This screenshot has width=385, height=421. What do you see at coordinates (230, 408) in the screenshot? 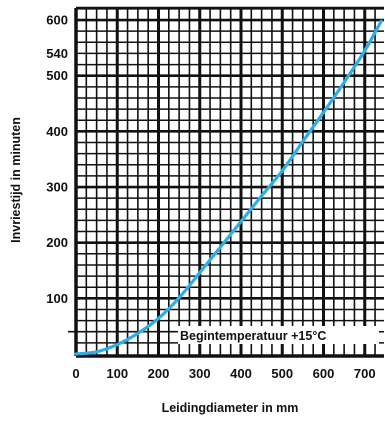
I see `x-axis-label: Leidingdiameter in mm` at bounding box center [230, 408].